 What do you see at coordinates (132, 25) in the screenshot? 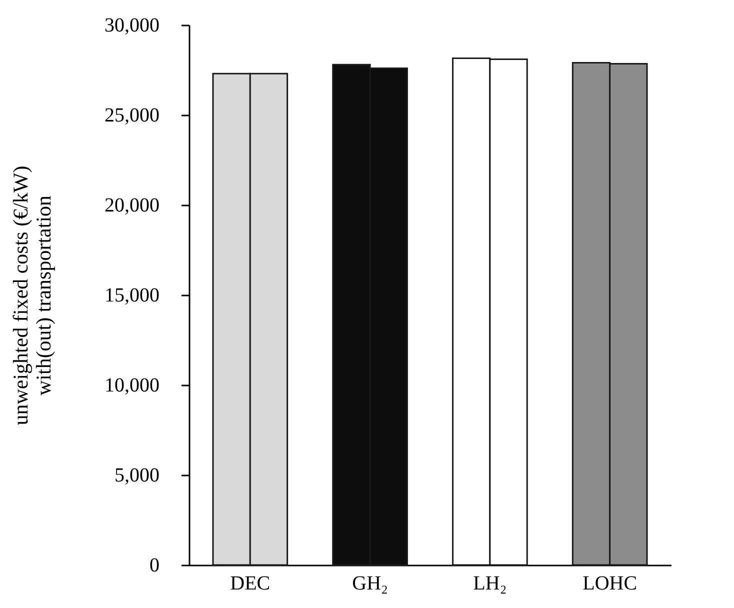
I see `y-tick-label: 30,000` at bounding box center [132, 25].